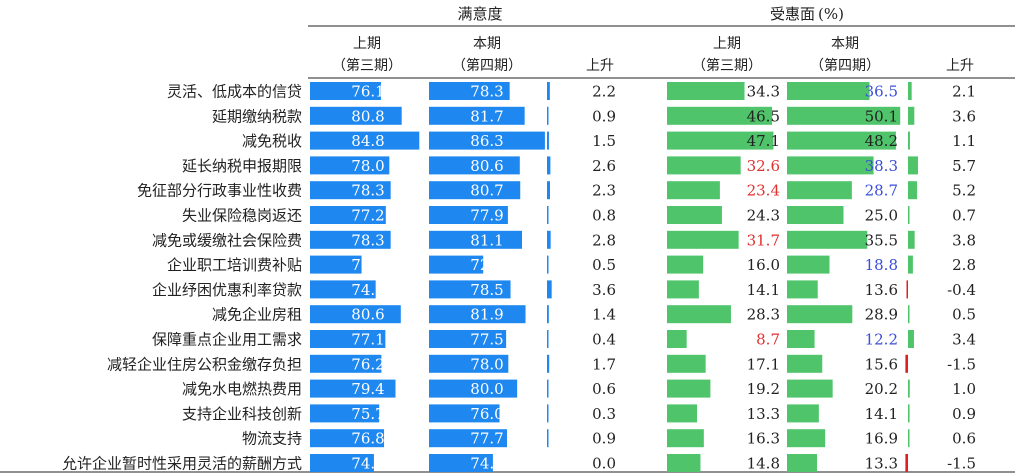 This screenshot has width=1022, height=476. Describe the element at coordinates (964, 216) in the screenshot. I see `cov-change-value: 0.7` at that location.